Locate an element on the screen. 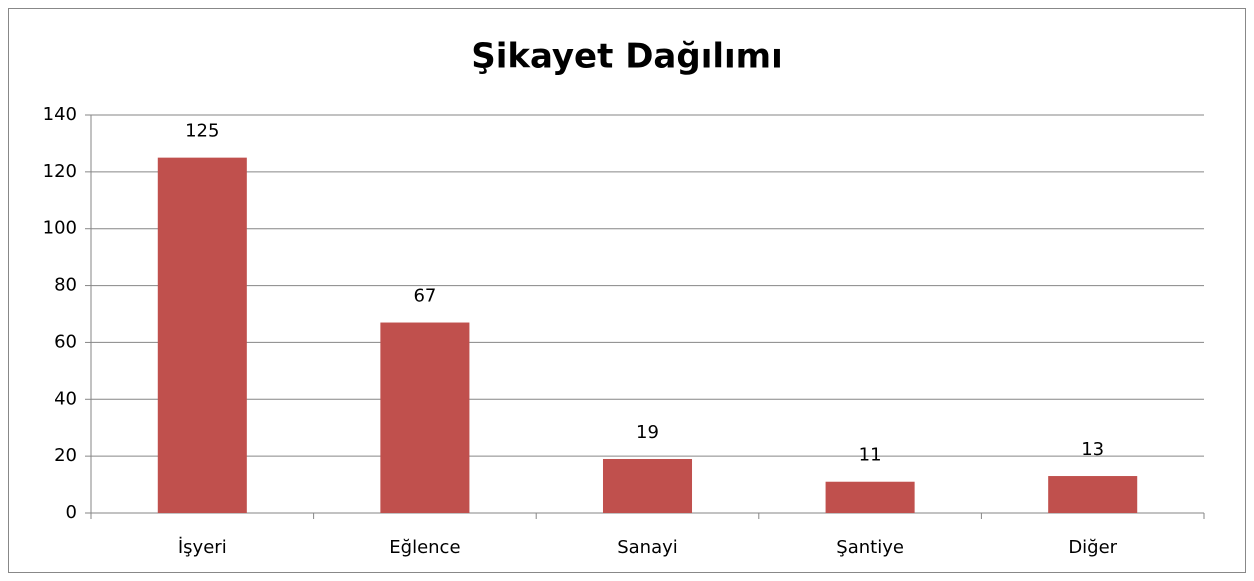 The height and width of the screenshot is (581, 1254). chart-title: Şikayet Dağılımı is located at coordinates (627, 57).